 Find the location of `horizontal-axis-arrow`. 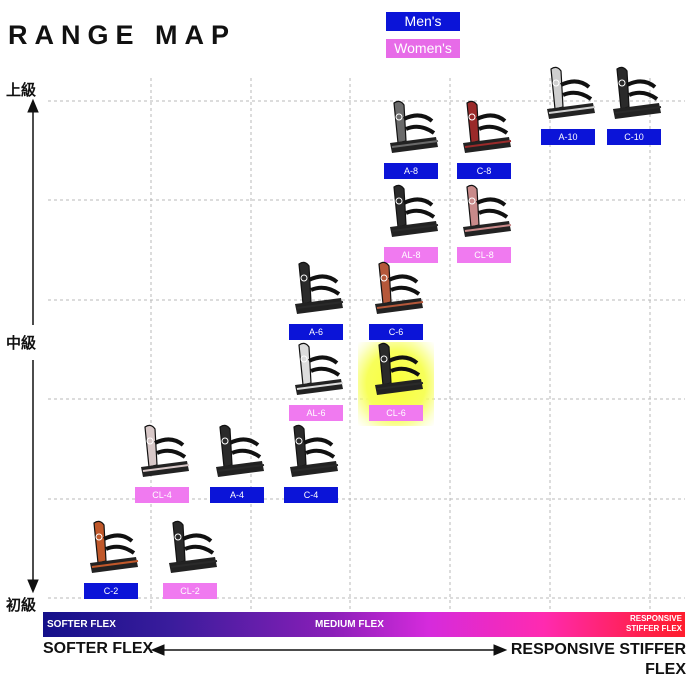

horizontal-axis-arrow is located at coordinates (329, 650).